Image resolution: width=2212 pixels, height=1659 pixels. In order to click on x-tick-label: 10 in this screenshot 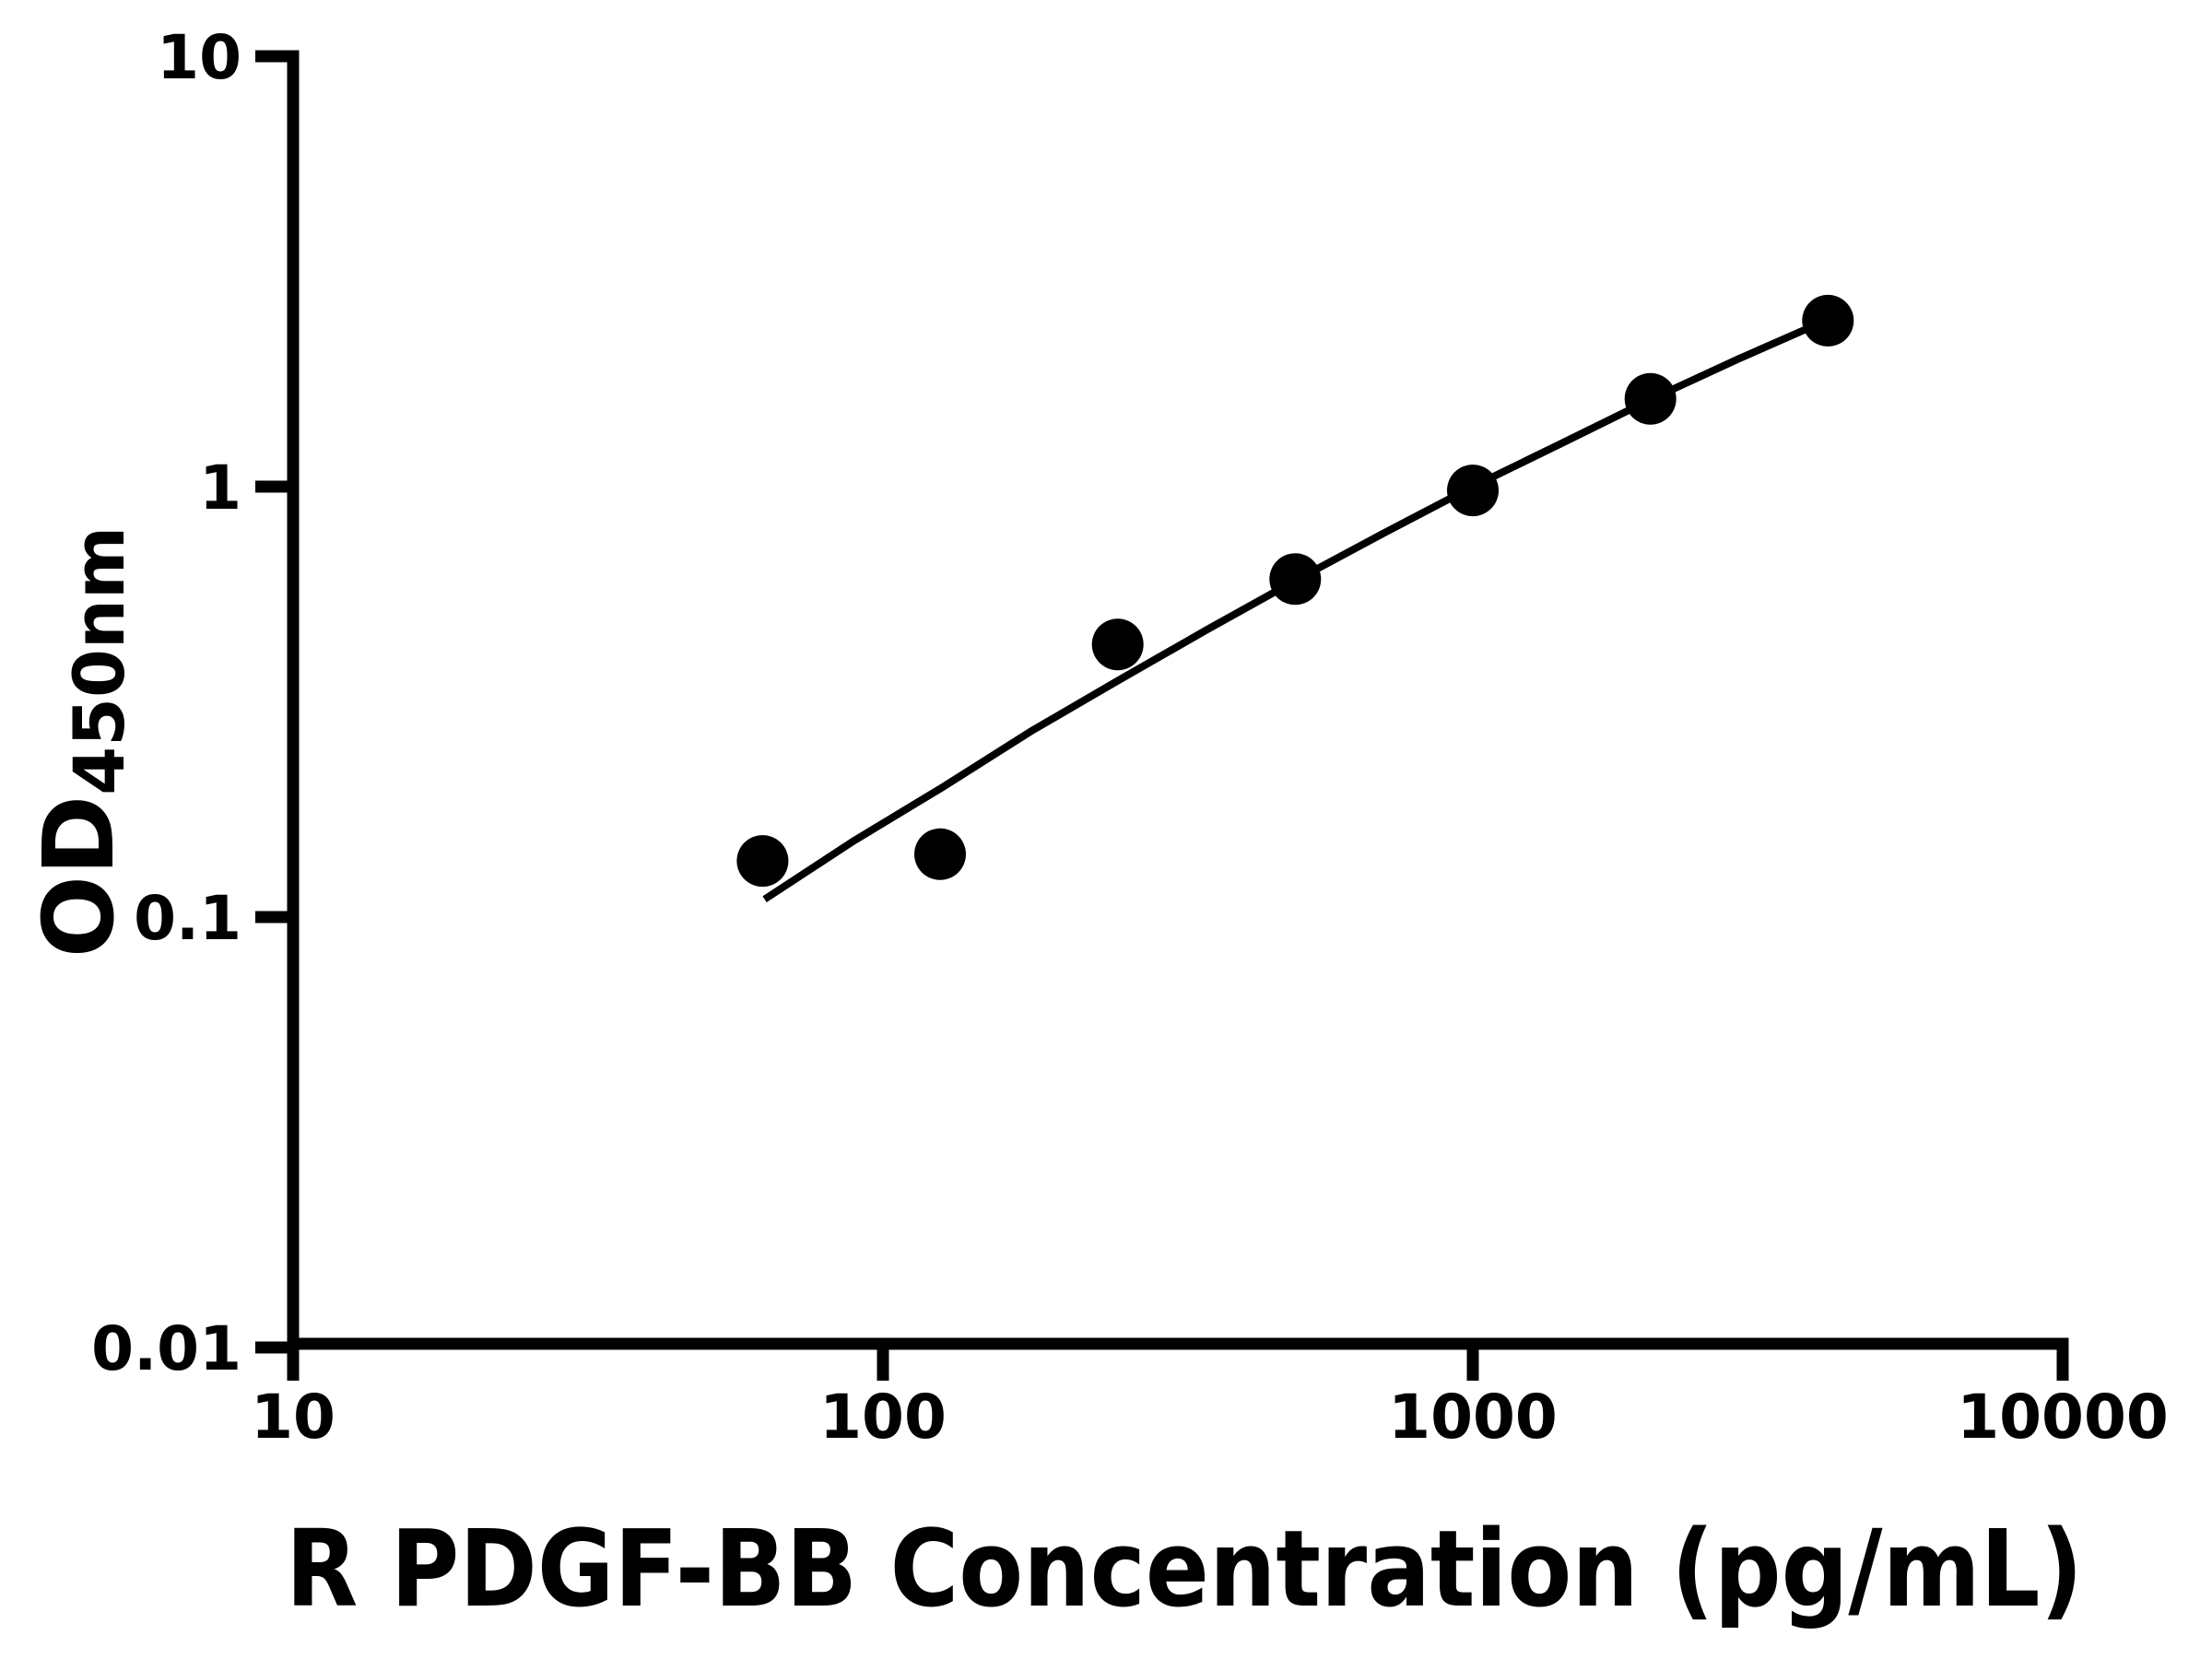, I will do `click(293, 1417)`.